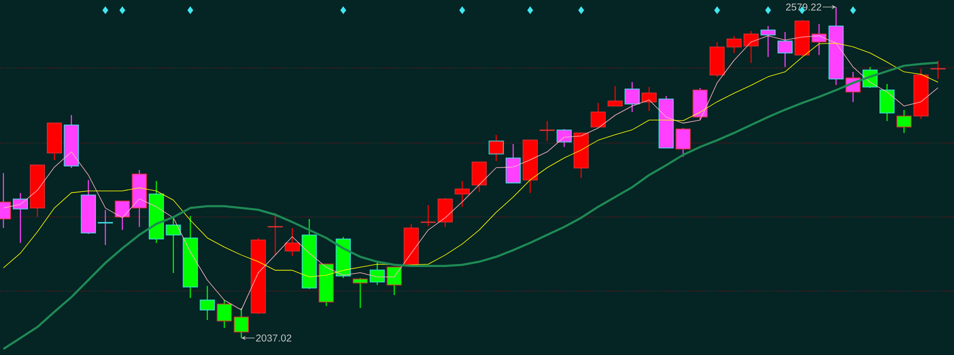 Image resolution: width=954 pixels, height=355 pixels. What do you see at coordinates (804, 7) in the screenshot?
I see `annotation: 2579.22` at bounding box center [804, 7].